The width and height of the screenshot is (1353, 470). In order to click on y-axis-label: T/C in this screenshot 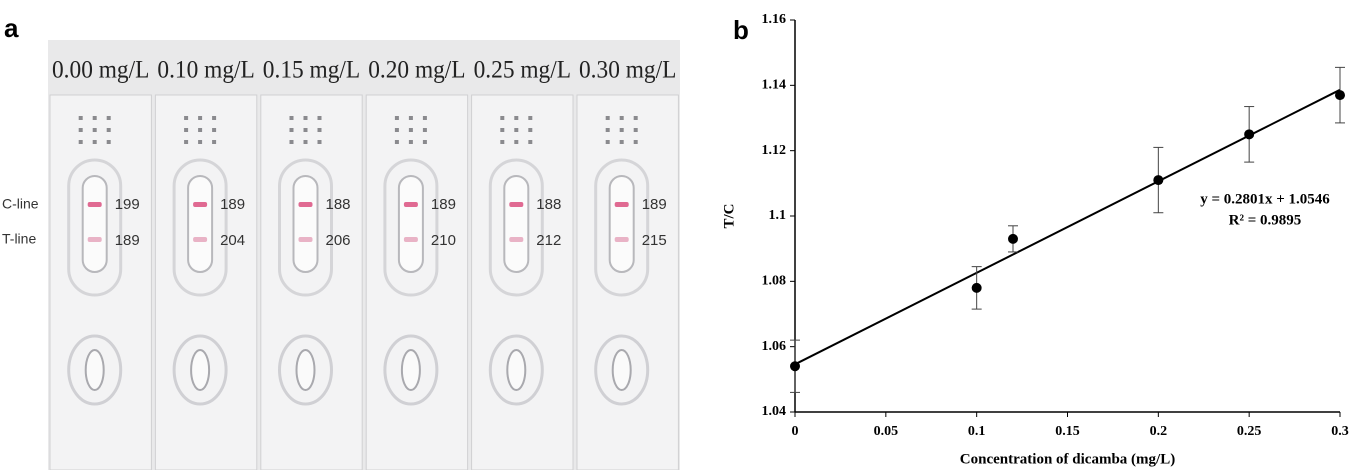, I will do `click(729, 215)`.